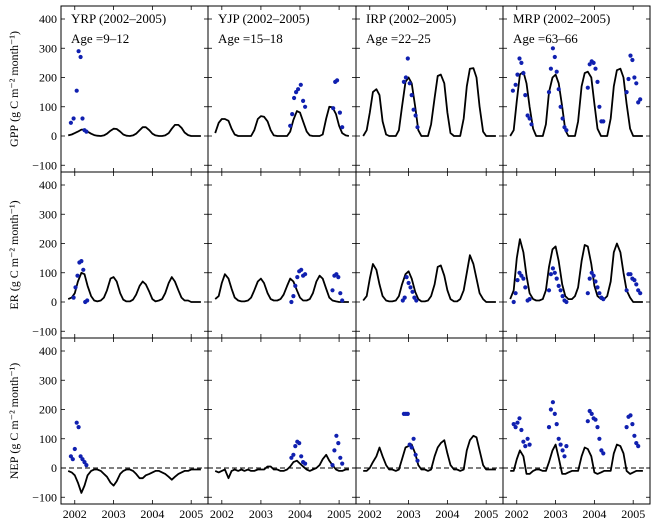 The image size is (653, 523). I want to click on y-tick-label: 0, so click(54, 302).